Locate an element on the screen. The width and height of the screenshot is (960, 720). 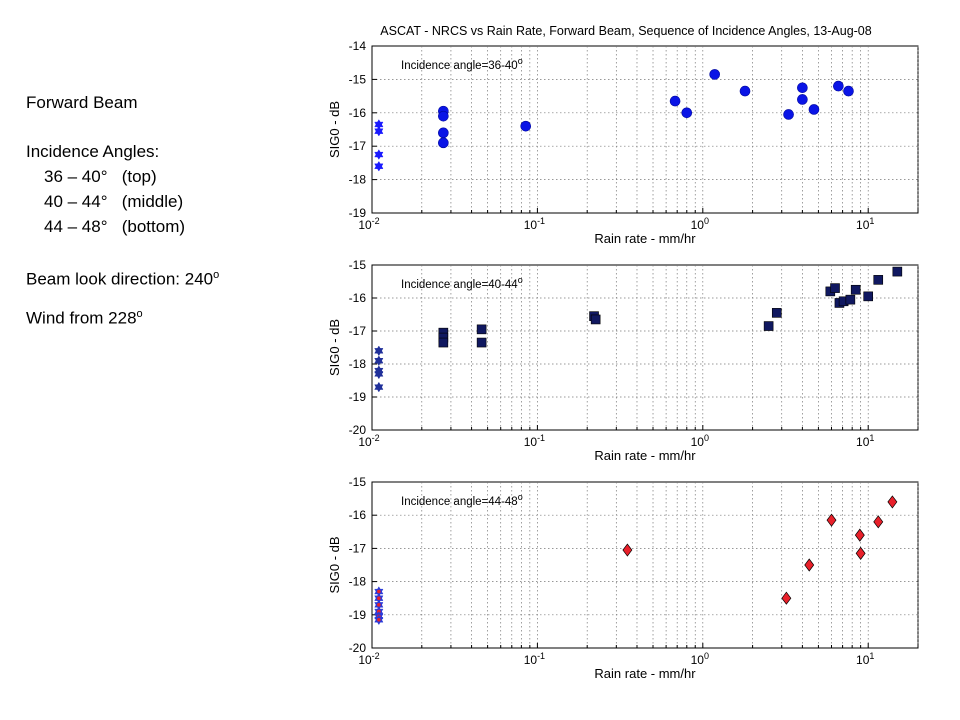
angle-row-middle: 40 – 44° (middle) is located at coordinates (122, 201).